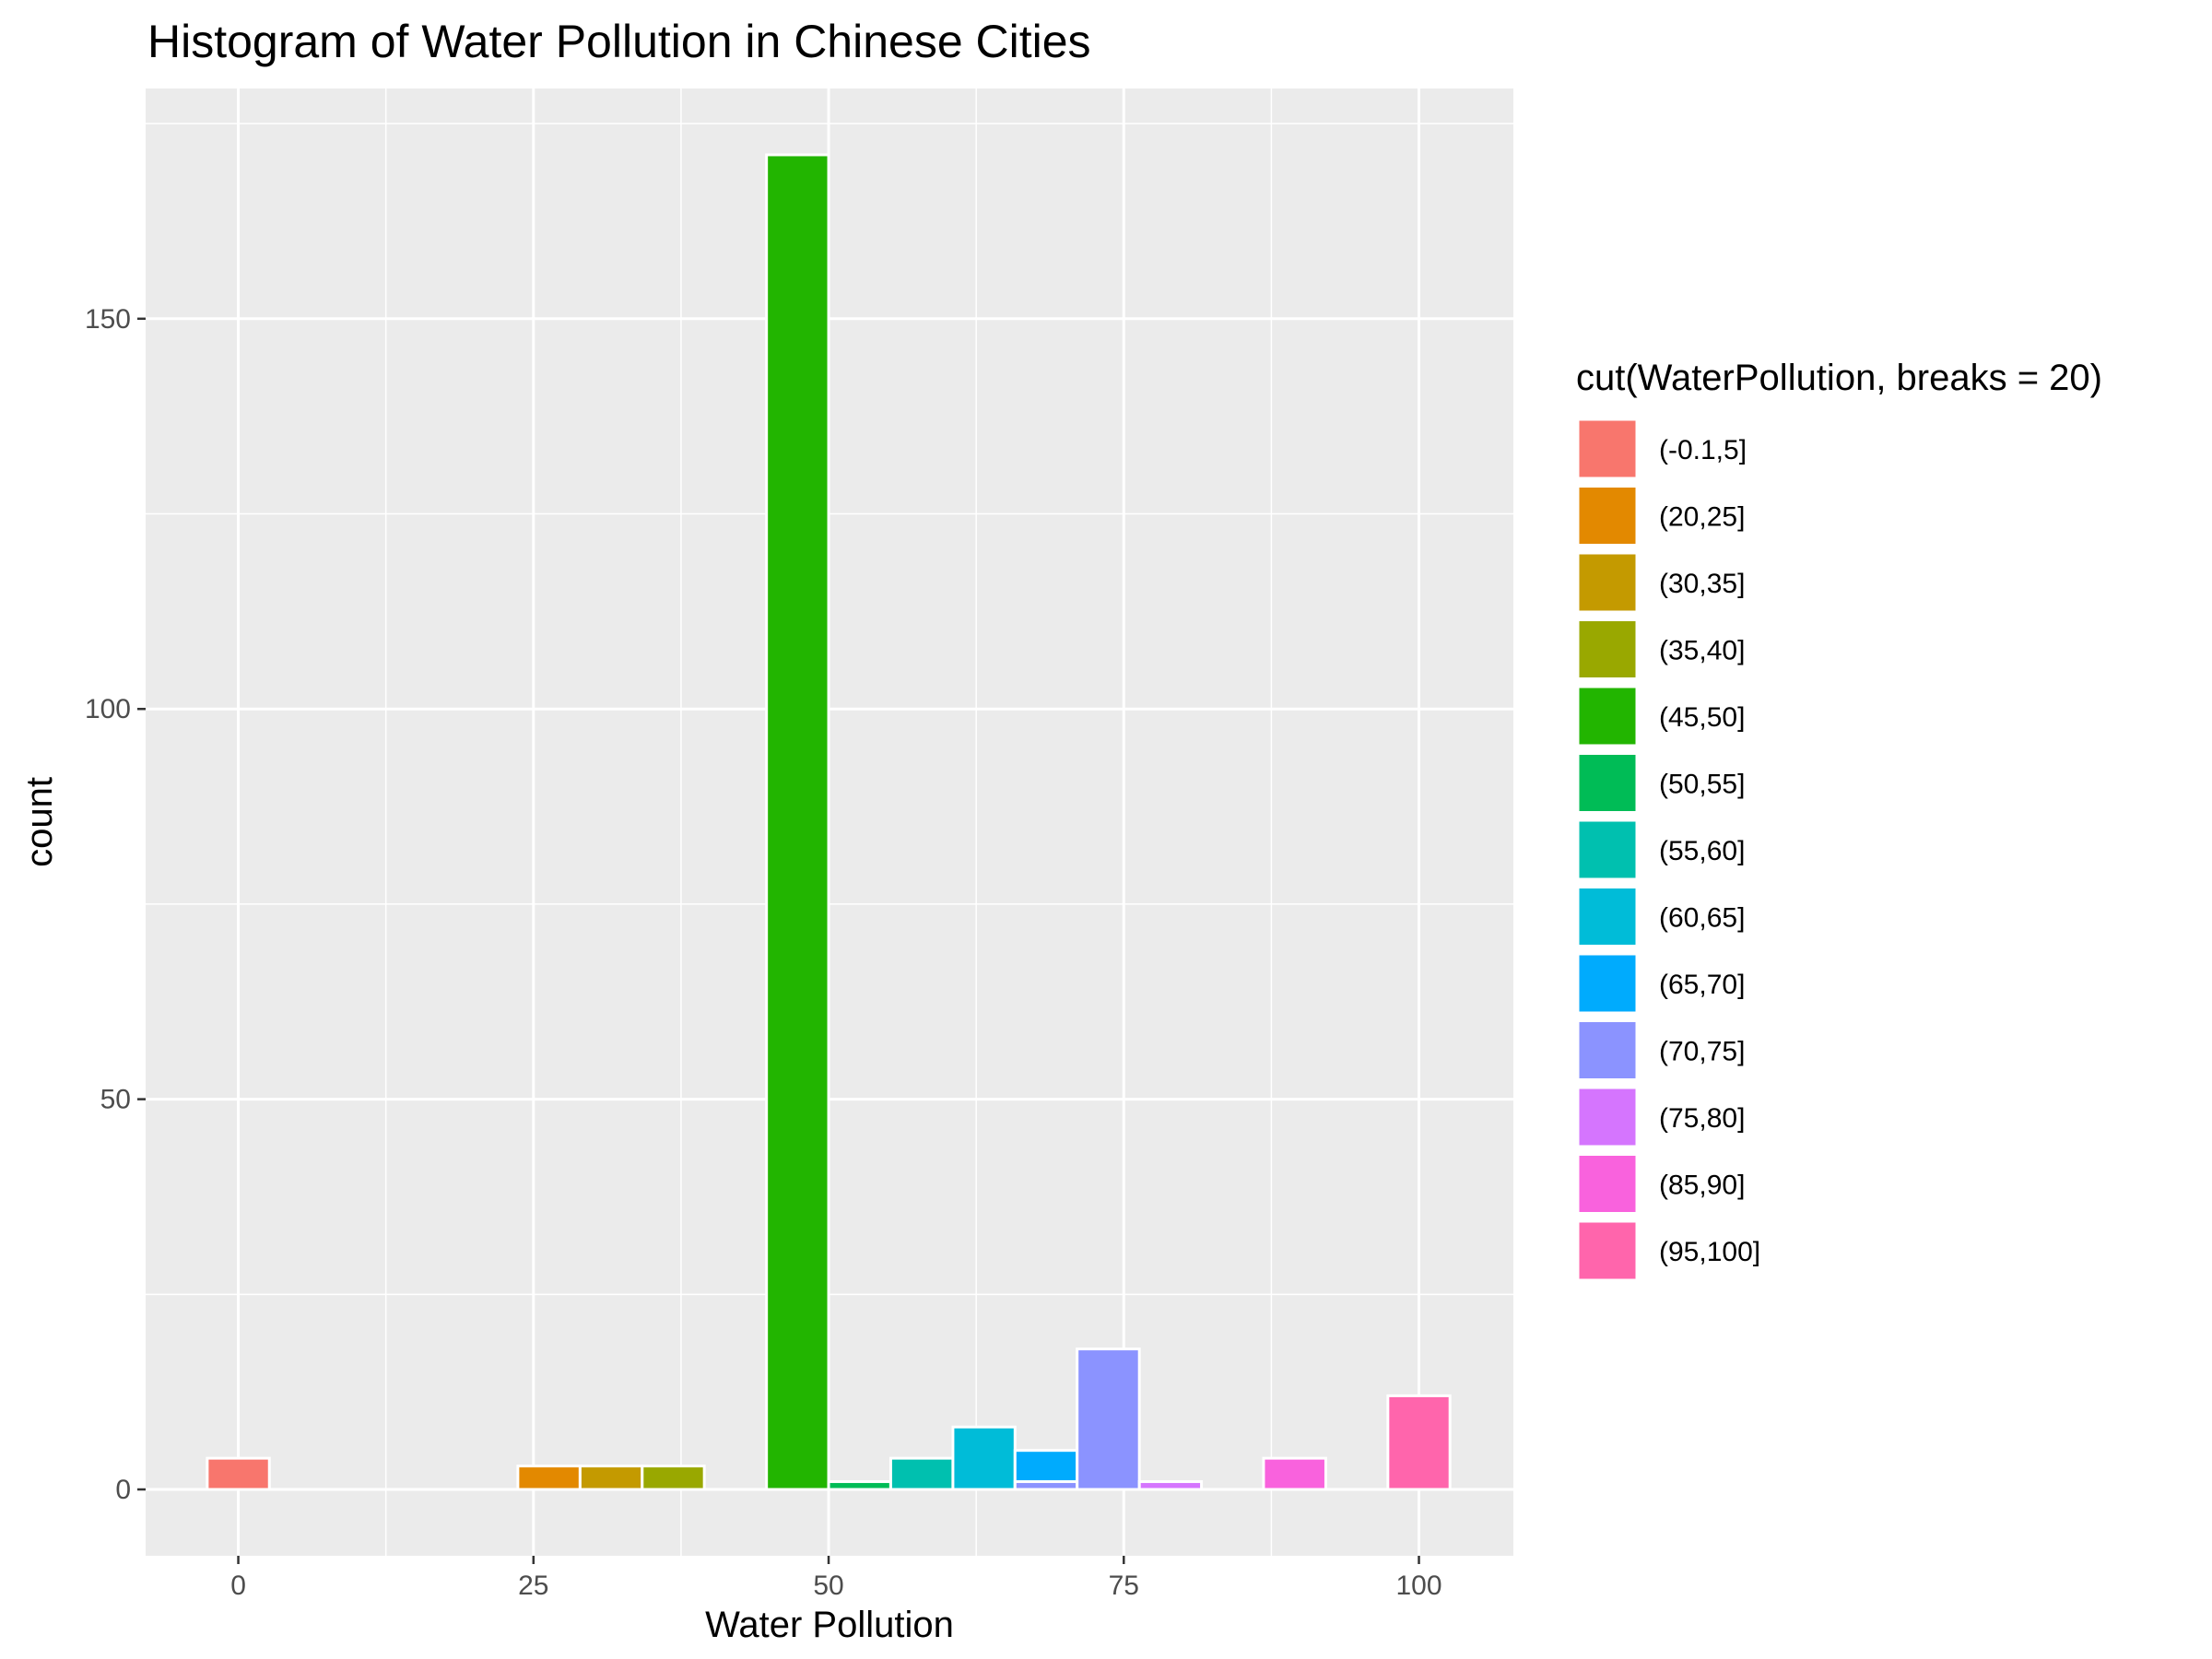 This screenshot has height=1659, width=2212. I want to click on legend-item: (85,90], so click(1660, 1184).